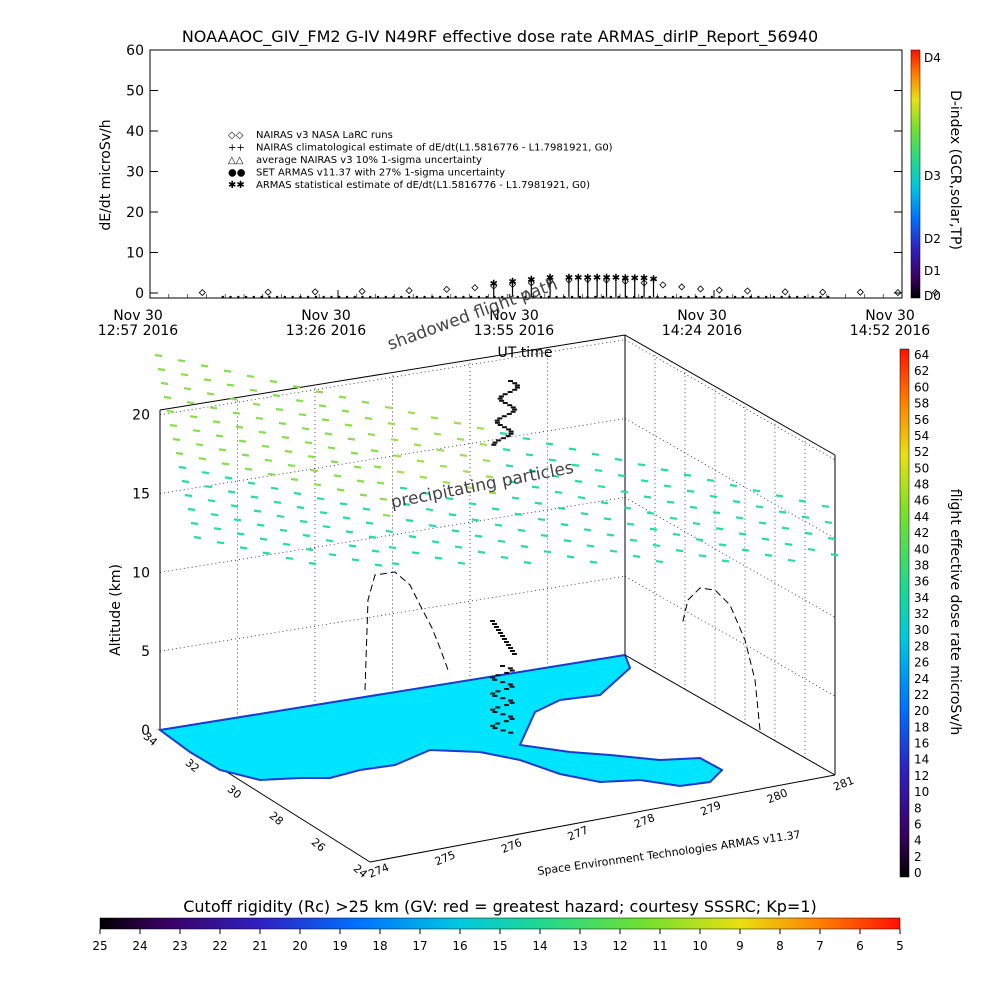  I want to click on cutoff-tick-label: 10, so click(699, 946).